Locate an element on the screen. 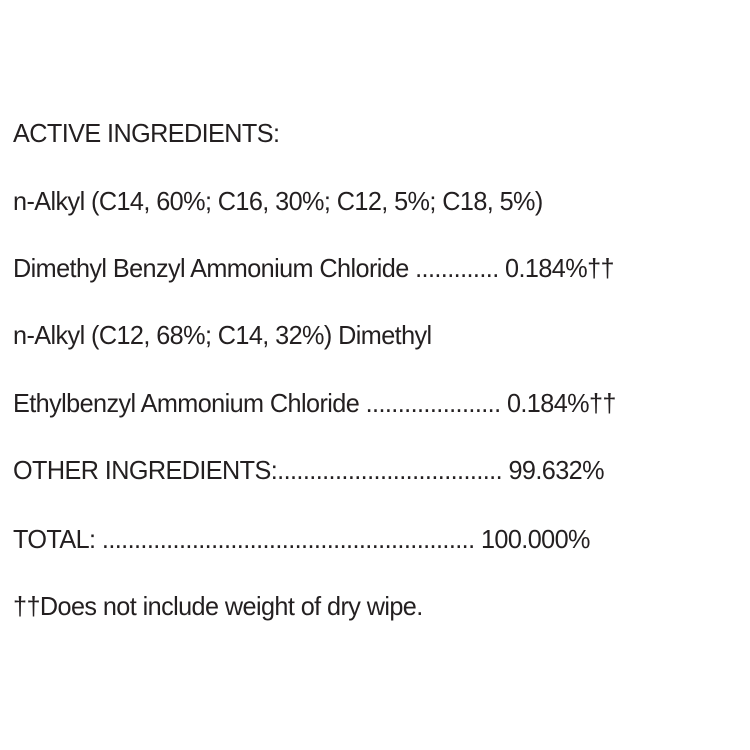 The image size is (750, 750). ingredient-line: n-Alkyl (C12, 68%; C14, 32%) Dimethyl is located at coordinates (222, 335).